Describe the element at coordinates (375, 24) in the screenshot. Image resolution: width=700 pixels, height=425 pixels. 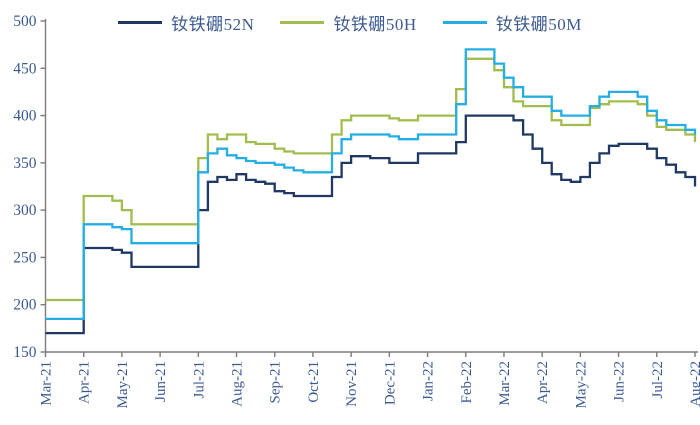
I see `legend-label-50h: 钕铁硼50H` at that location.